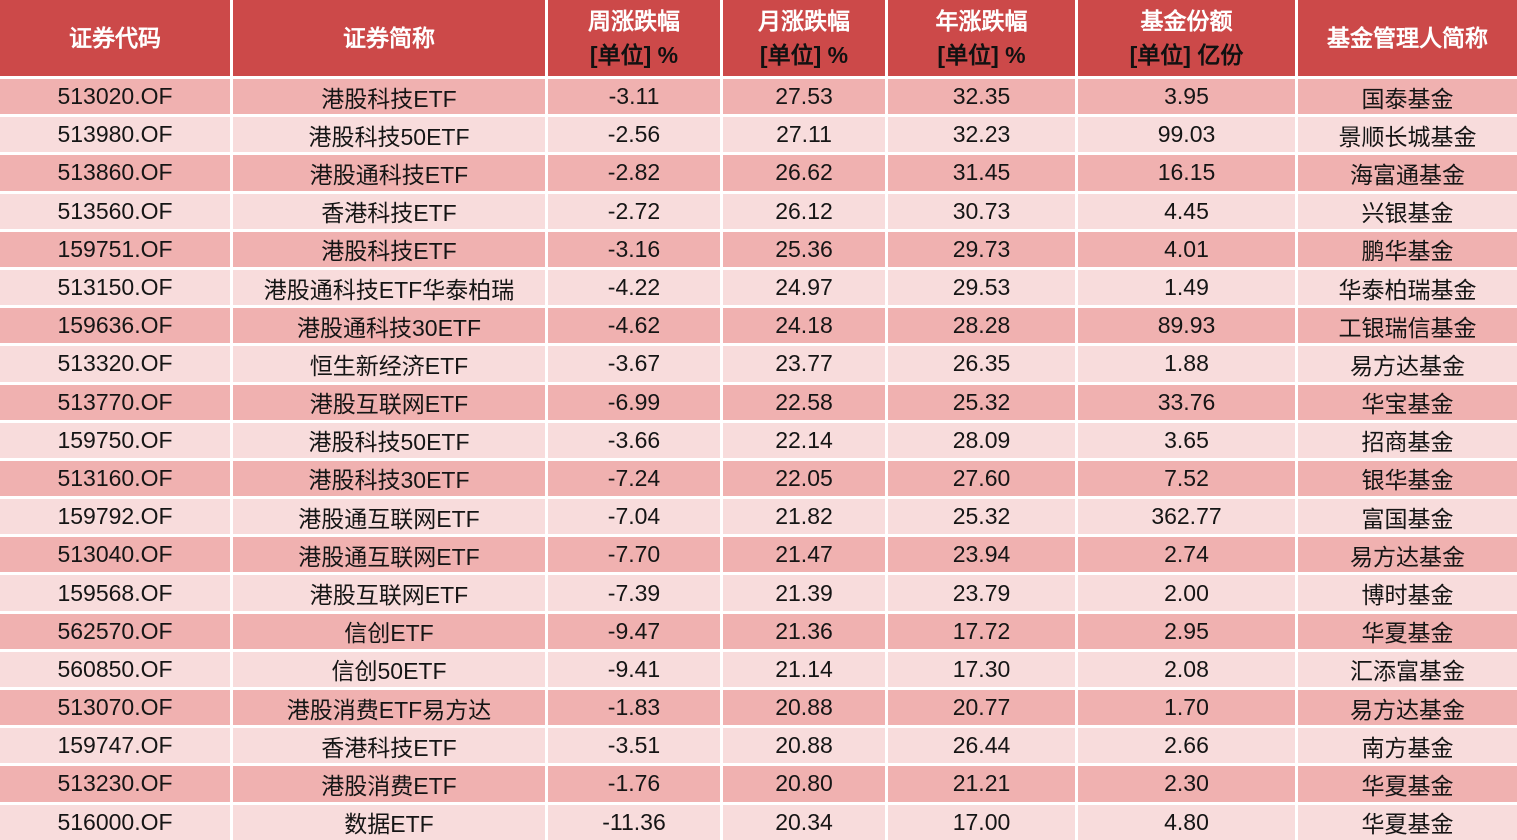 This screenshot has height=840, width=1517. What do you see at coordinates (1407, 746) in the screenshot?
I see `cell-fund-manager: 南方基金` at bounding box center [1407, 746].